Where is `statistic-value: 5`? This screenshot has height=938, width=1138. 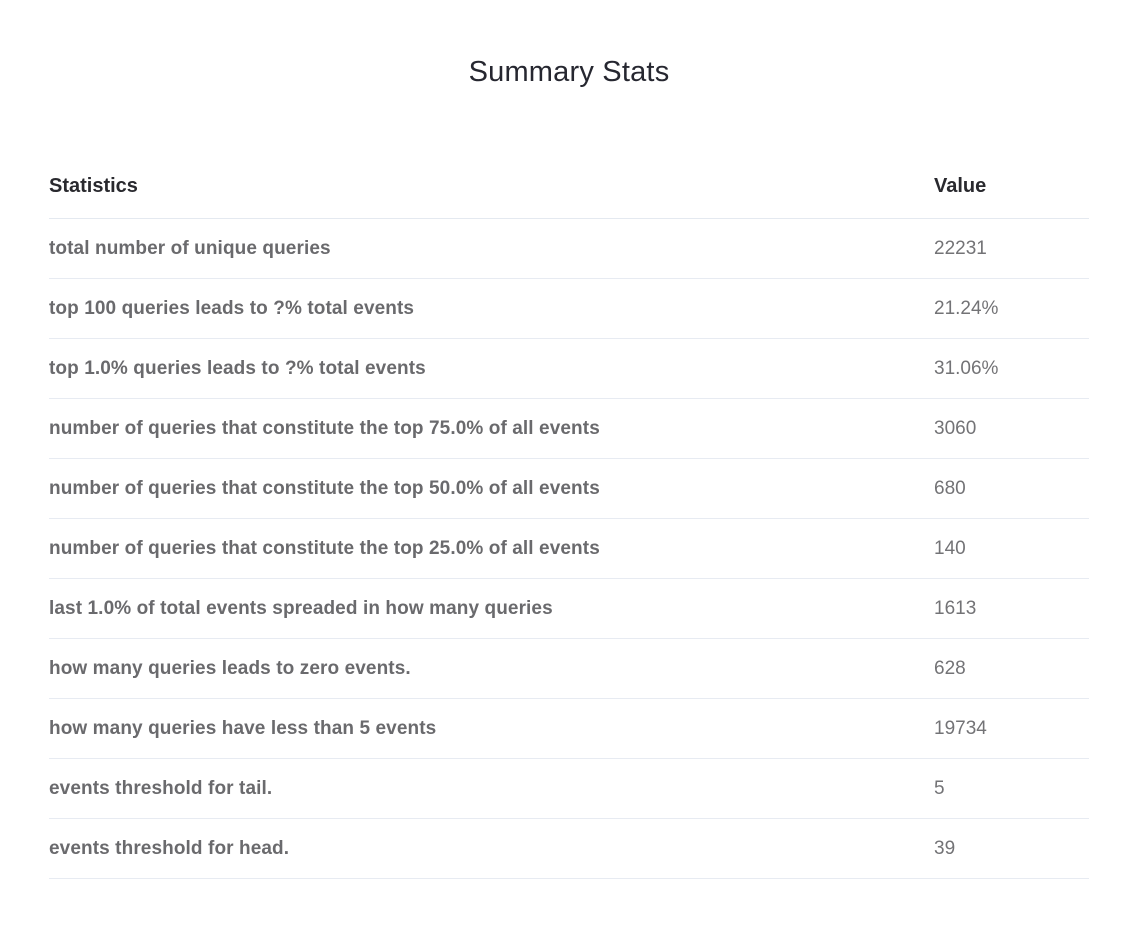
statistic-value: 5 is located at coordinates (939, 788).